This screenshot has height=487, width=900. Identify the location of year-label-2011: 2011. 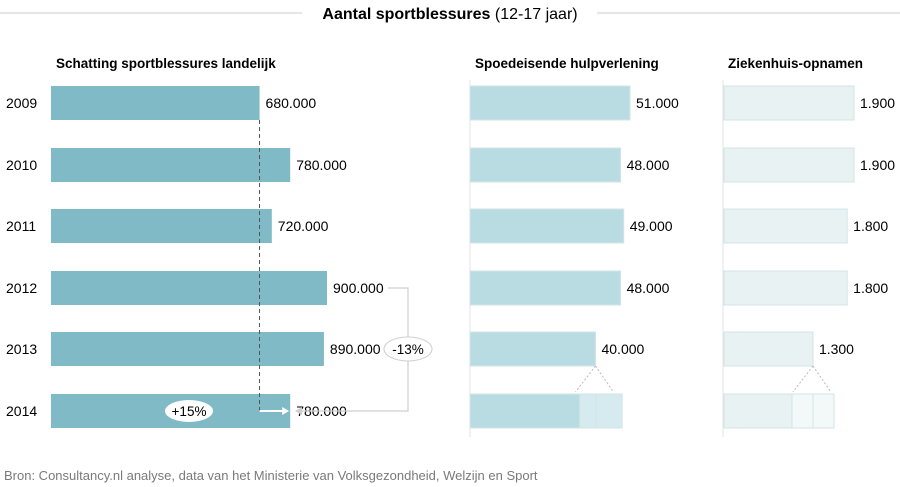
(21, 226).